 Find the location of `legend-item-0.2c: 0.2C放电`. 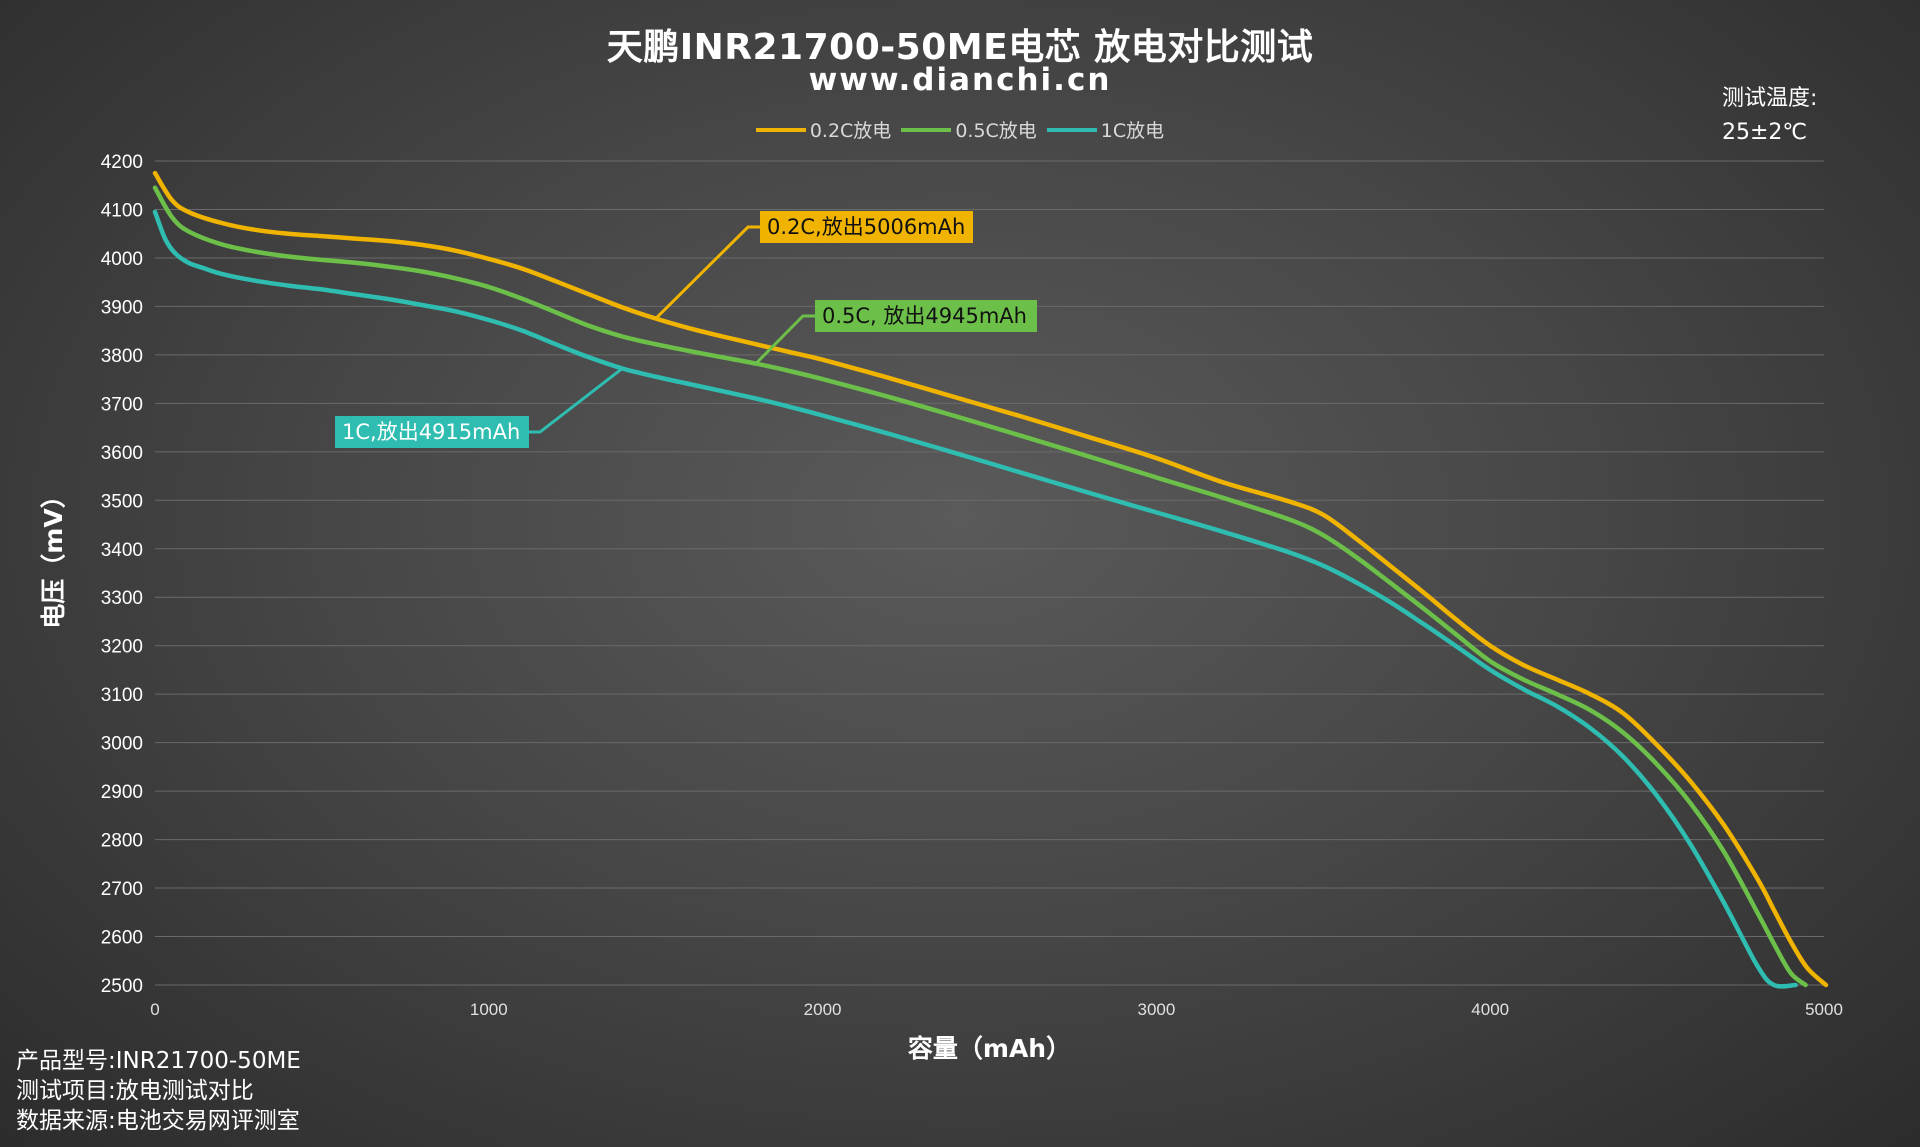

legend-item-0.2c: 0.2C放电 is located at coordinates (823, 129).